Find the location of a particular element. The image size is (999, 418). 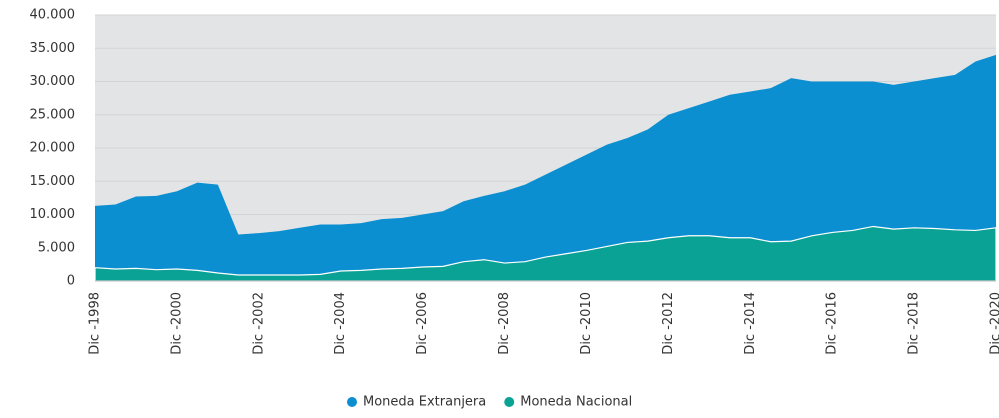

y-tick-label: 25.000 is located at coordinates (53, 114).